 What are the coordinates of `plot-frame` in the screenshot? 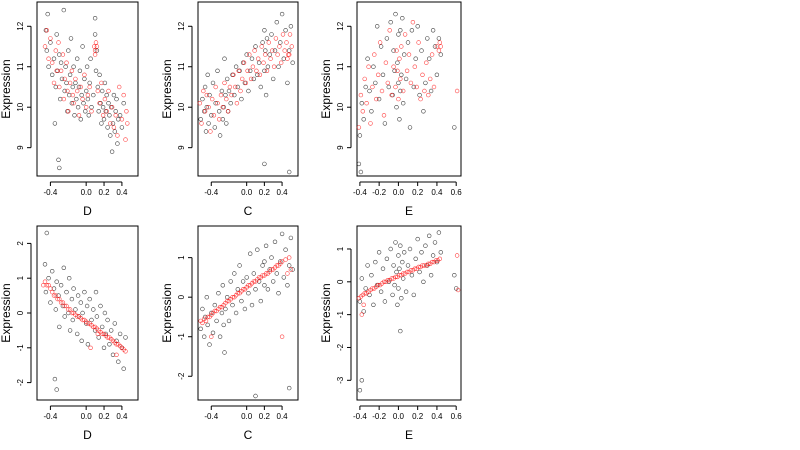 It's located at (87, 313).